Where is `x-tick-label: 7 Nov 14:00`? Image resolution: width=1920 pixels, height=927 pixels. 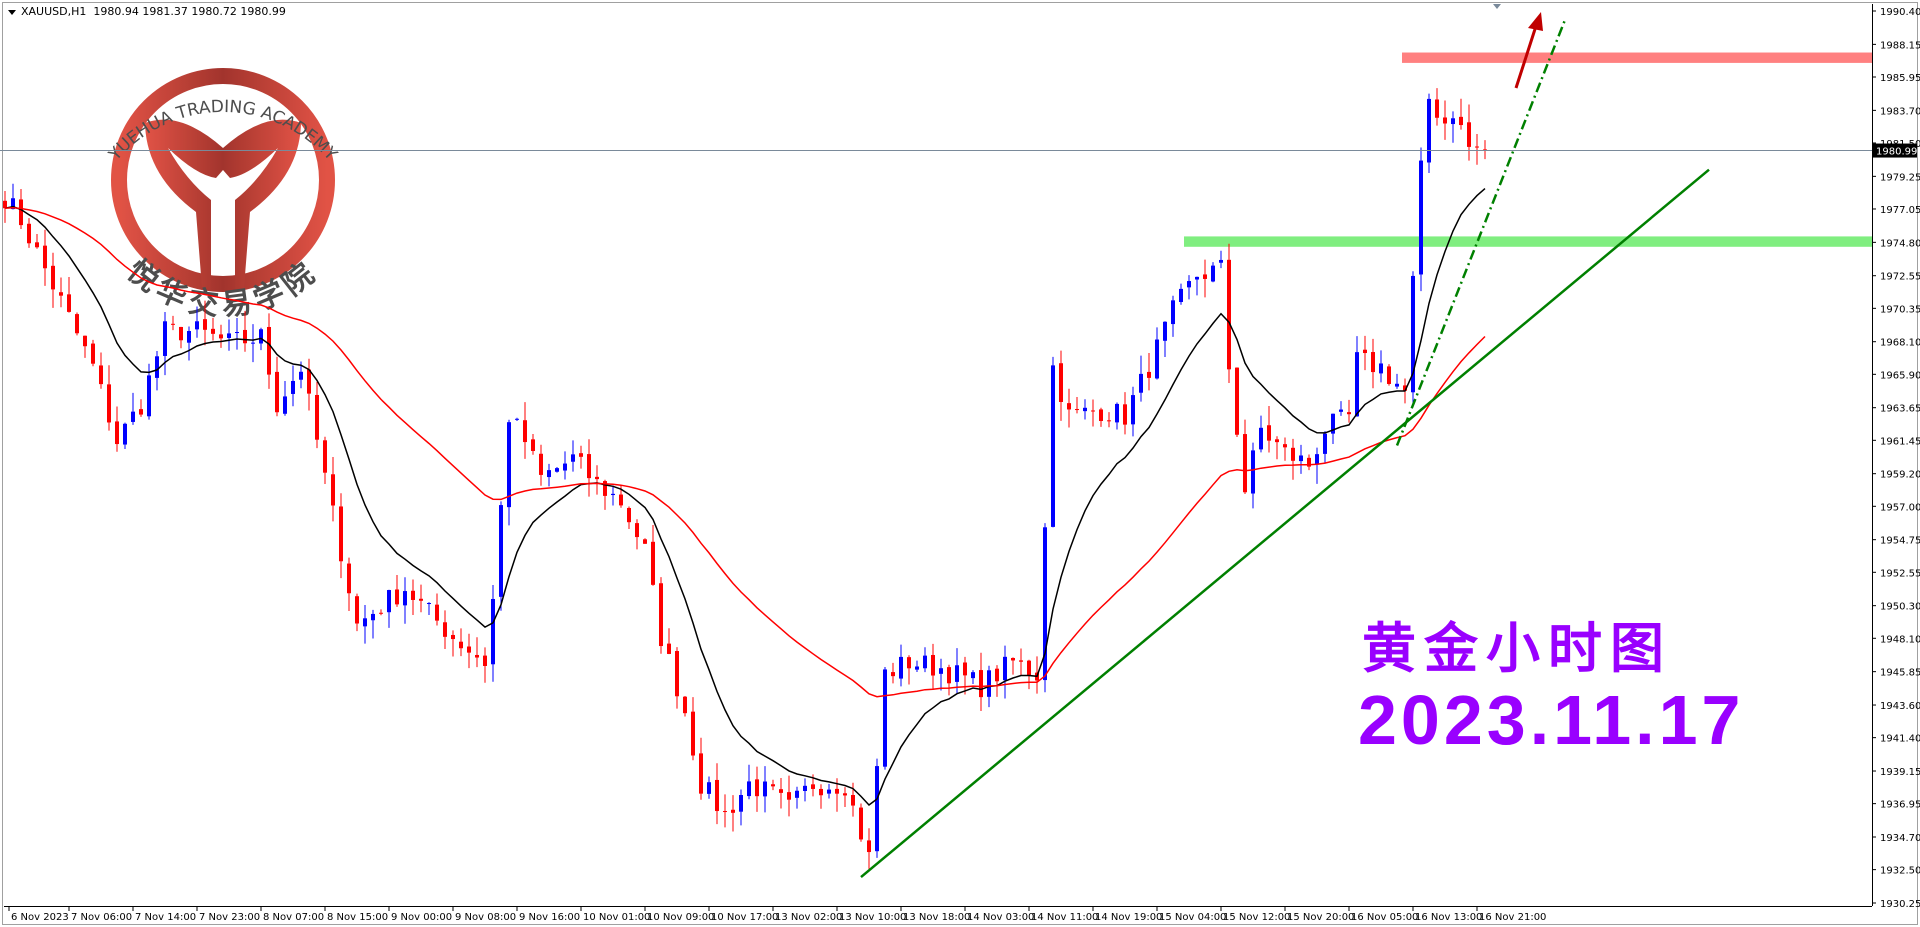
x-tick-label: 7 Nov 14:00 is located at coordinates (165, 917).